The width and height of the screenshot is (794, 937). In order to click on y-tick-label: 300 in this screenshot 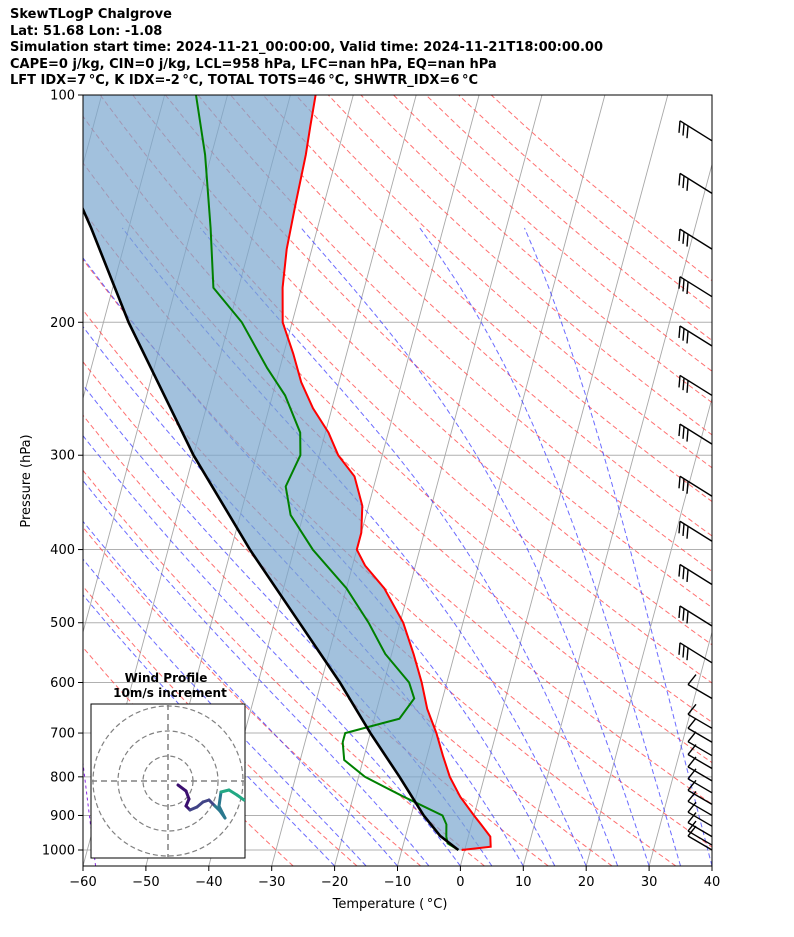, I will do `click(62, 456)`.